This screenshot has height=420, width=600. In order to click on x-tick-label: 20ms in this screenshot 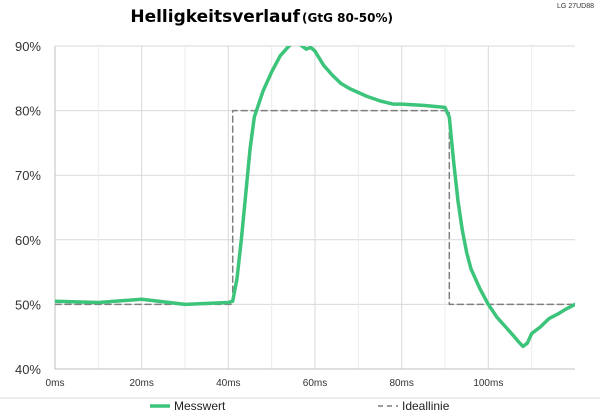, I will do `click(141, 383)`.